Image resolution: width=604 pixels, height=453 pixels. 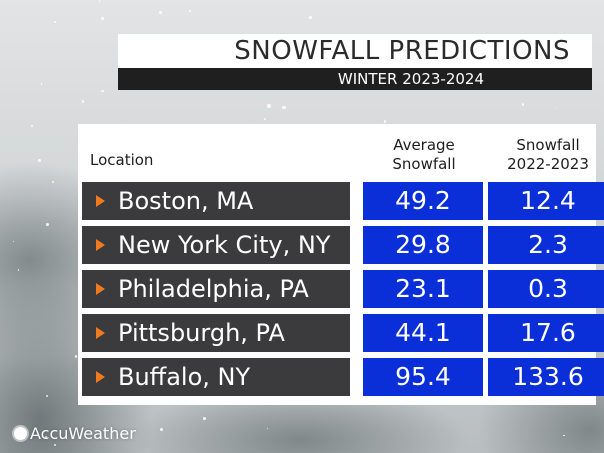 What do you see at coordinates (20, 433) in the screenshot?
I see `sun-icon` at bounding box center [20, 433].